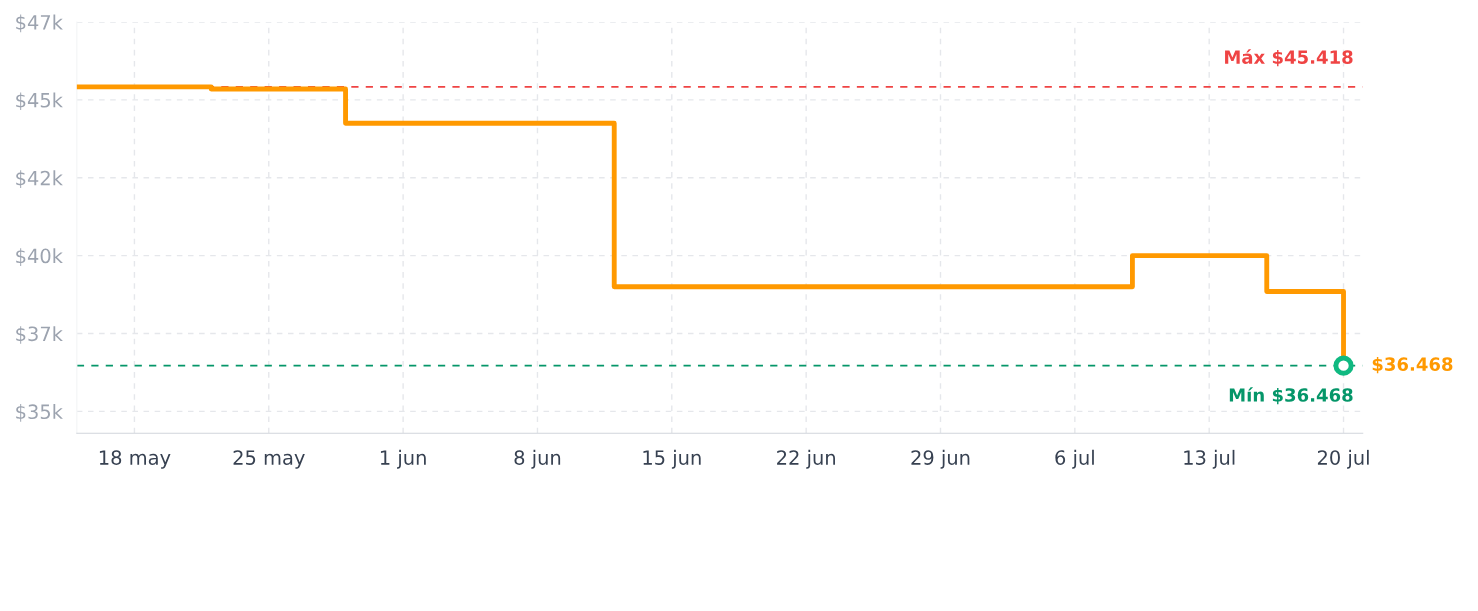 The height and width of the screenshot is (611, 1478). What do you see at coordinates (940, 459) in the screenshot?
I see `x-tick-label: 29 jun` at bounding box center [940, 459].